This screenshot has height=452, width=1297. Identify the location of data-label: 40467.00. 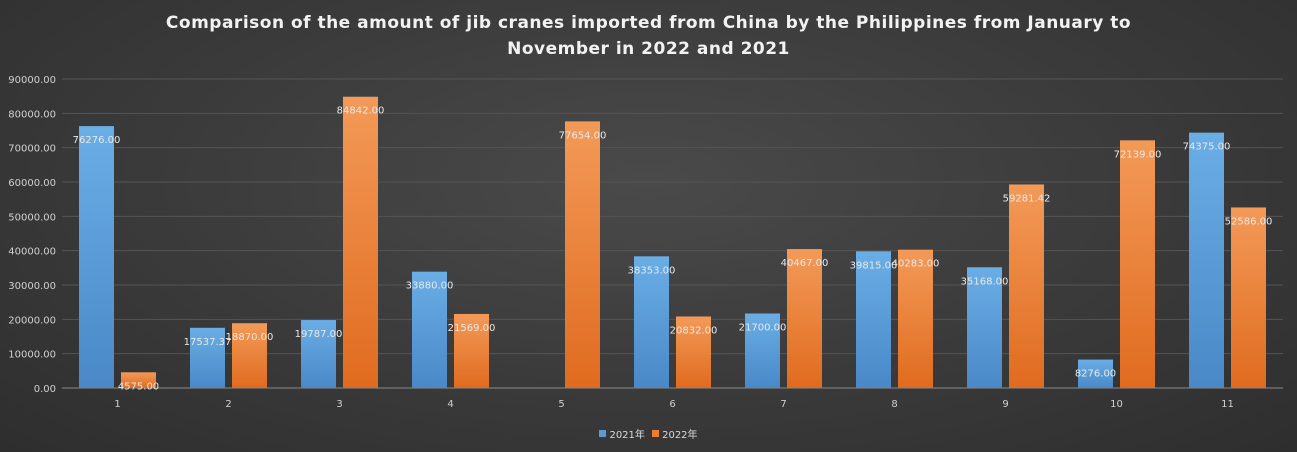
(805, 263).